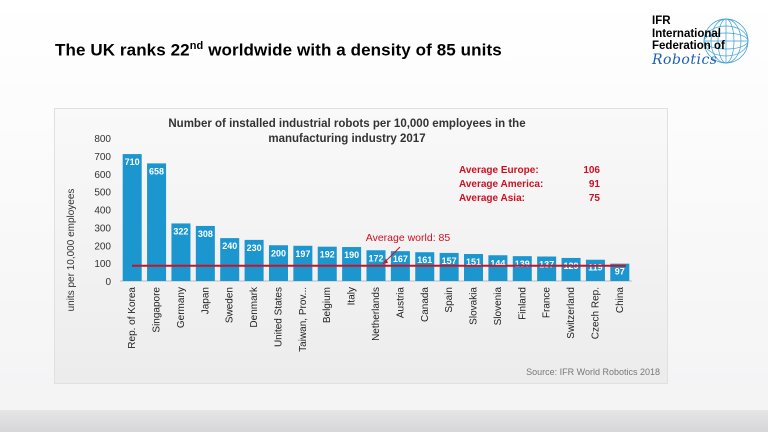 The height and width of the screenshot is (432, 768). What do you see at coordinates (473, 262) in the screenshot?
I see `bar-value-label: 151` at bounding box center [473, 262].